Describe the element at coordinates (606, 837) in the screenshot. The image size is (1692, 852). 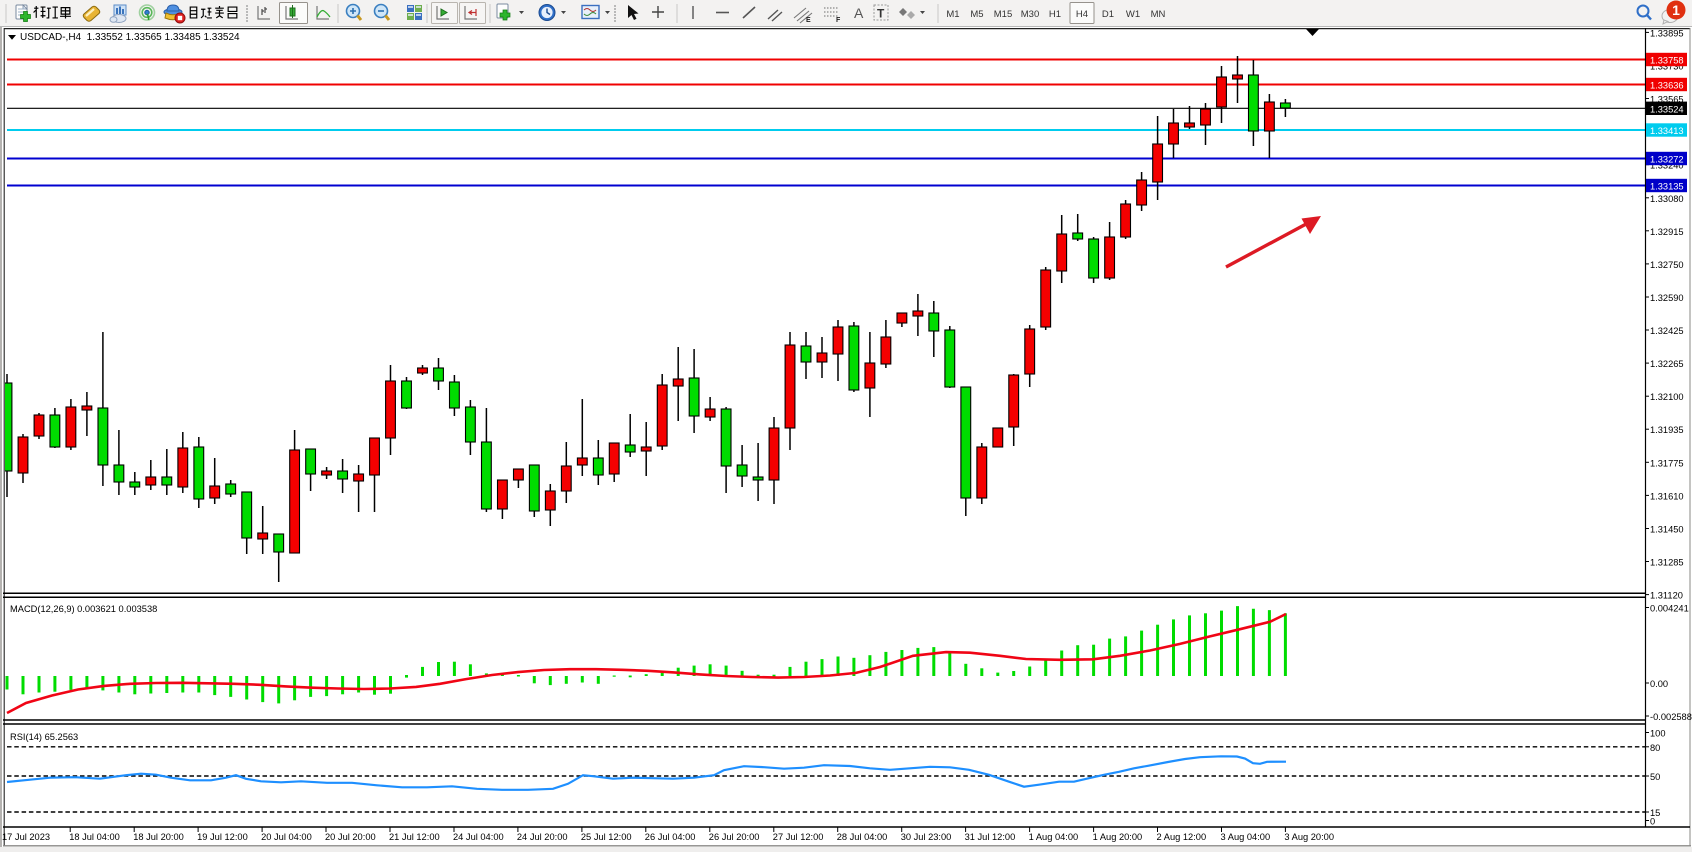
I see `svg-text: 25 Jul 12:00` at that location.